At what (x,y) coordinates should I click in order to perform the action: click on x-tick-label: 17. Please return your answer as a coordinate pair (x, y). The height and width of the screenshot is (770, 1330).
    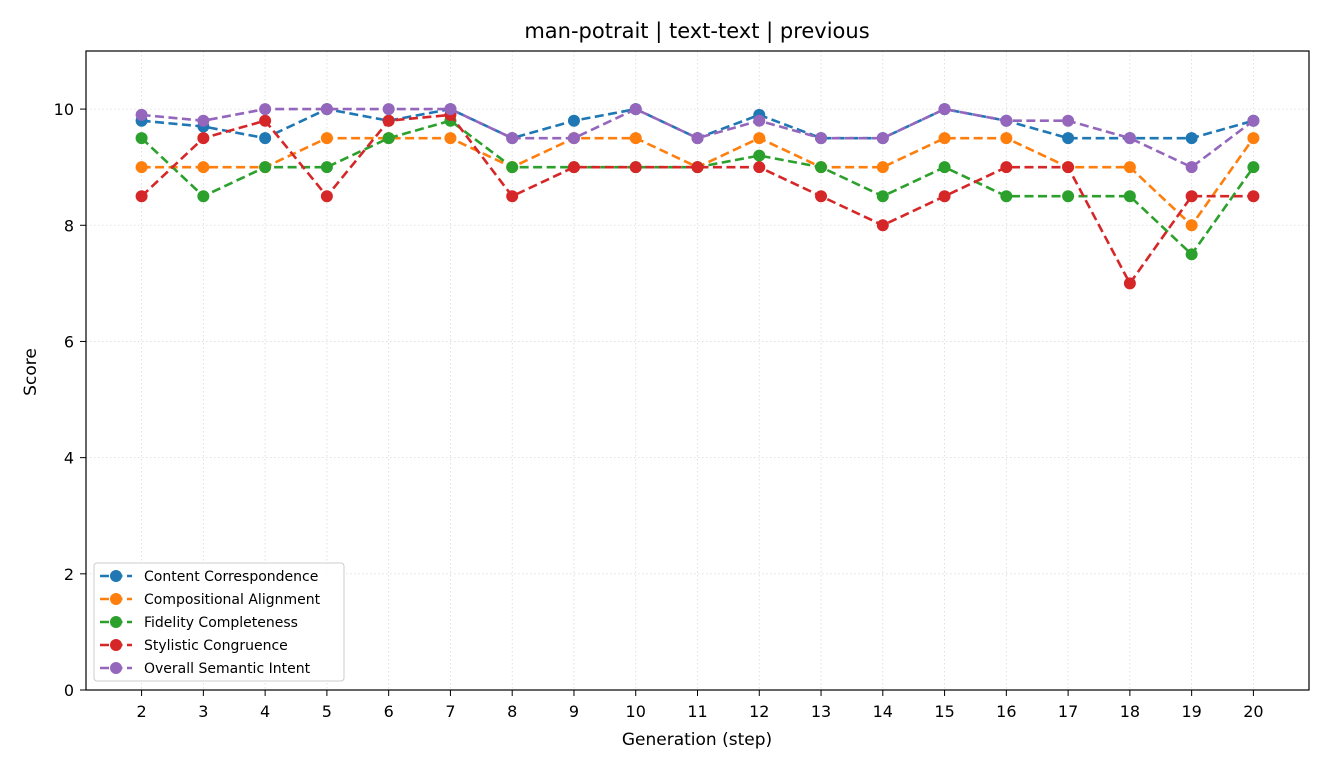
    Looking at the image, I should click on (1068, 711).